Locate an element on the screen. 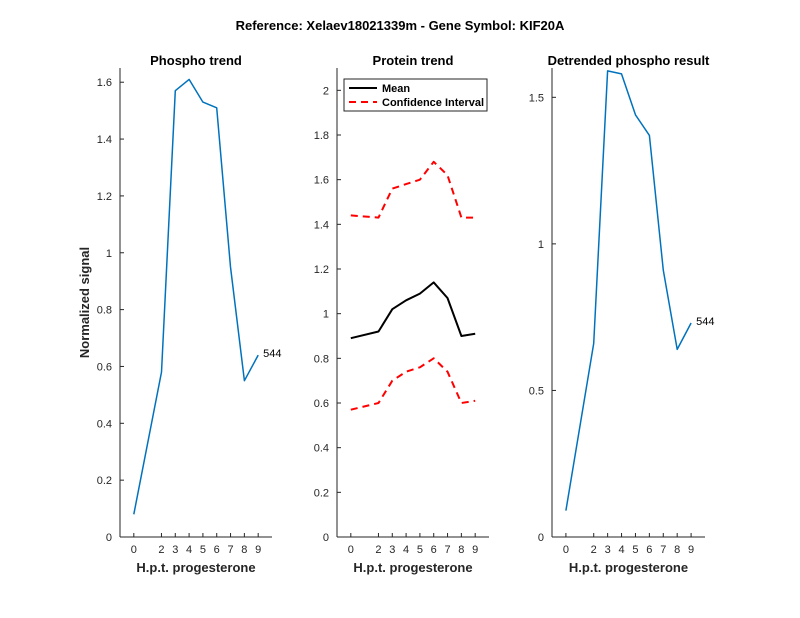 This screenshot has width=800, height=618. legend-box is located at coordinates (415, 95).